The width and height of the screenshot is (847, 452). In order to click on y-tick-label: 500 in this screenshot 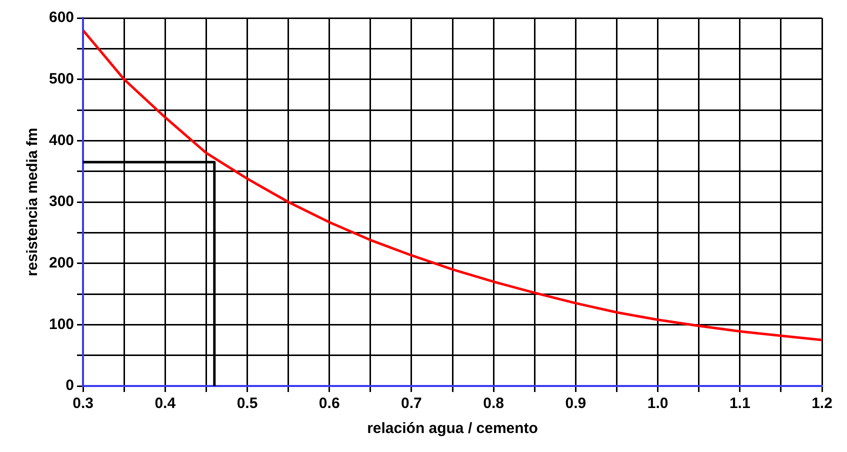, I will do `click(61, 79)`.